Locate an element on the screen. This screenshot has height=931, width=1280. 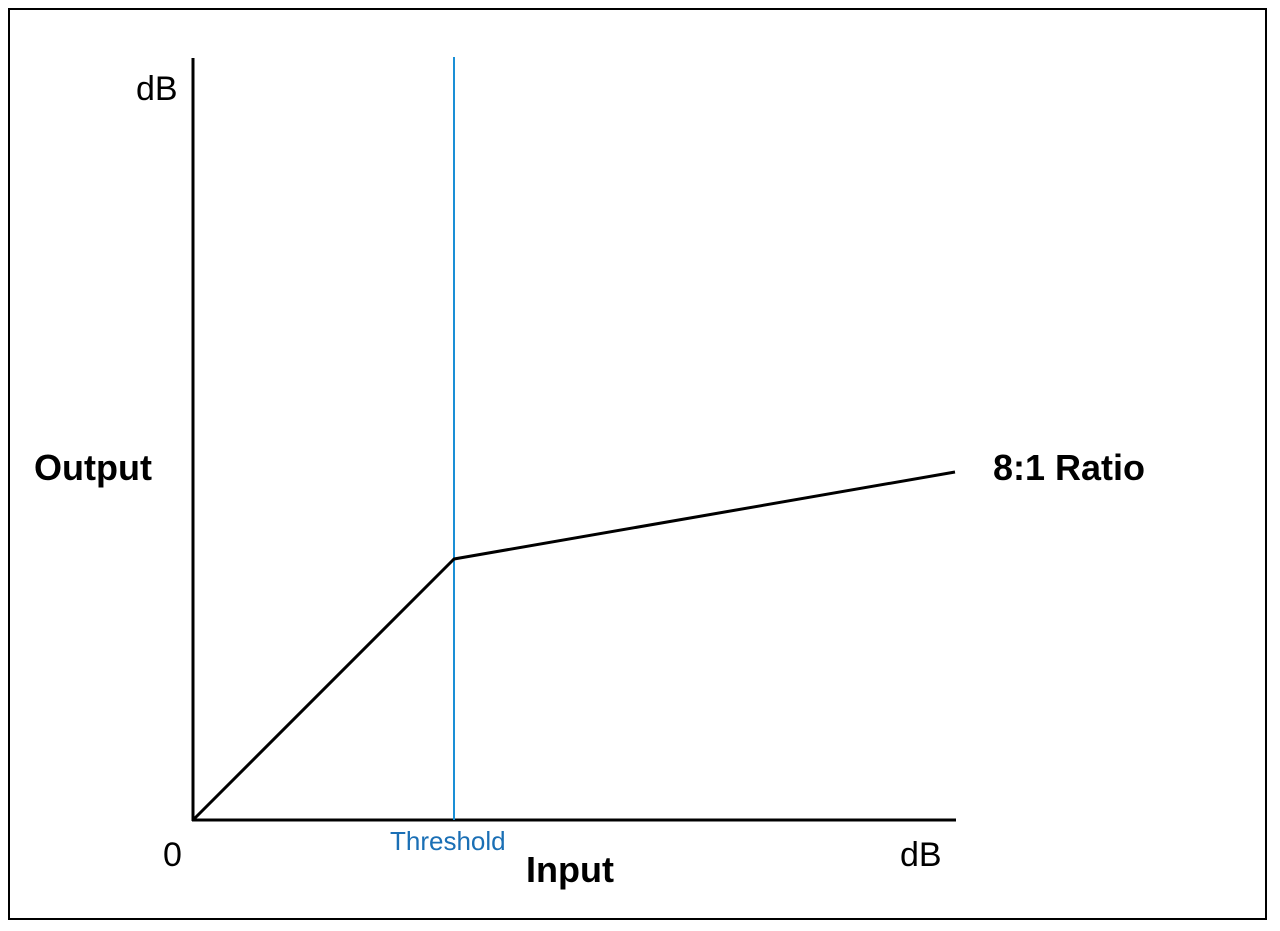
y-axis-label: Output is located at coordinates (93, 467).